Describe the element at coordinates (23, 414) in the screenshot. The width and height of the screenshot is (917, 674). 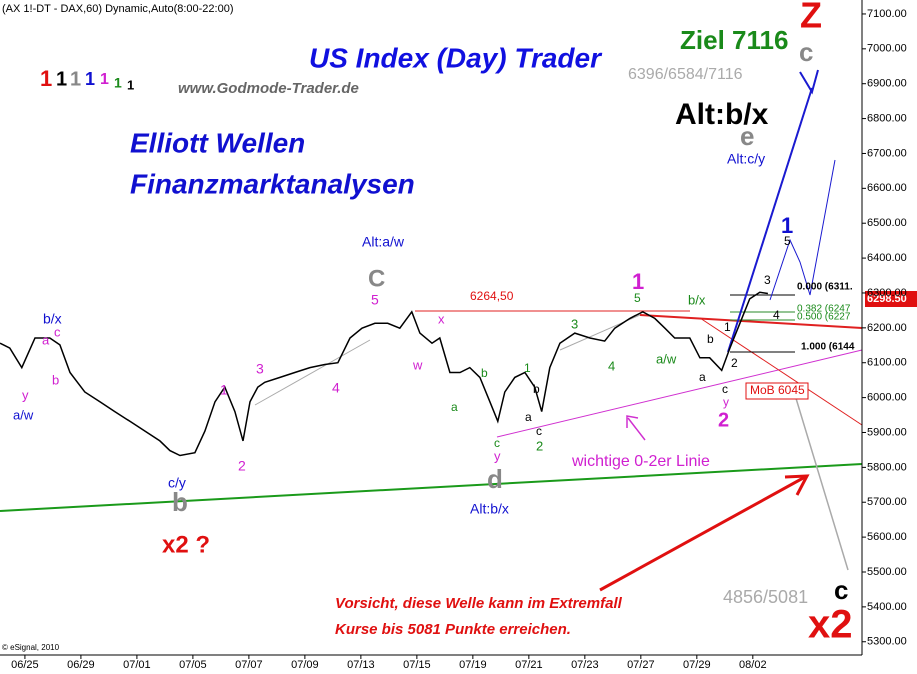
I see `annotation: a/w` at that location.